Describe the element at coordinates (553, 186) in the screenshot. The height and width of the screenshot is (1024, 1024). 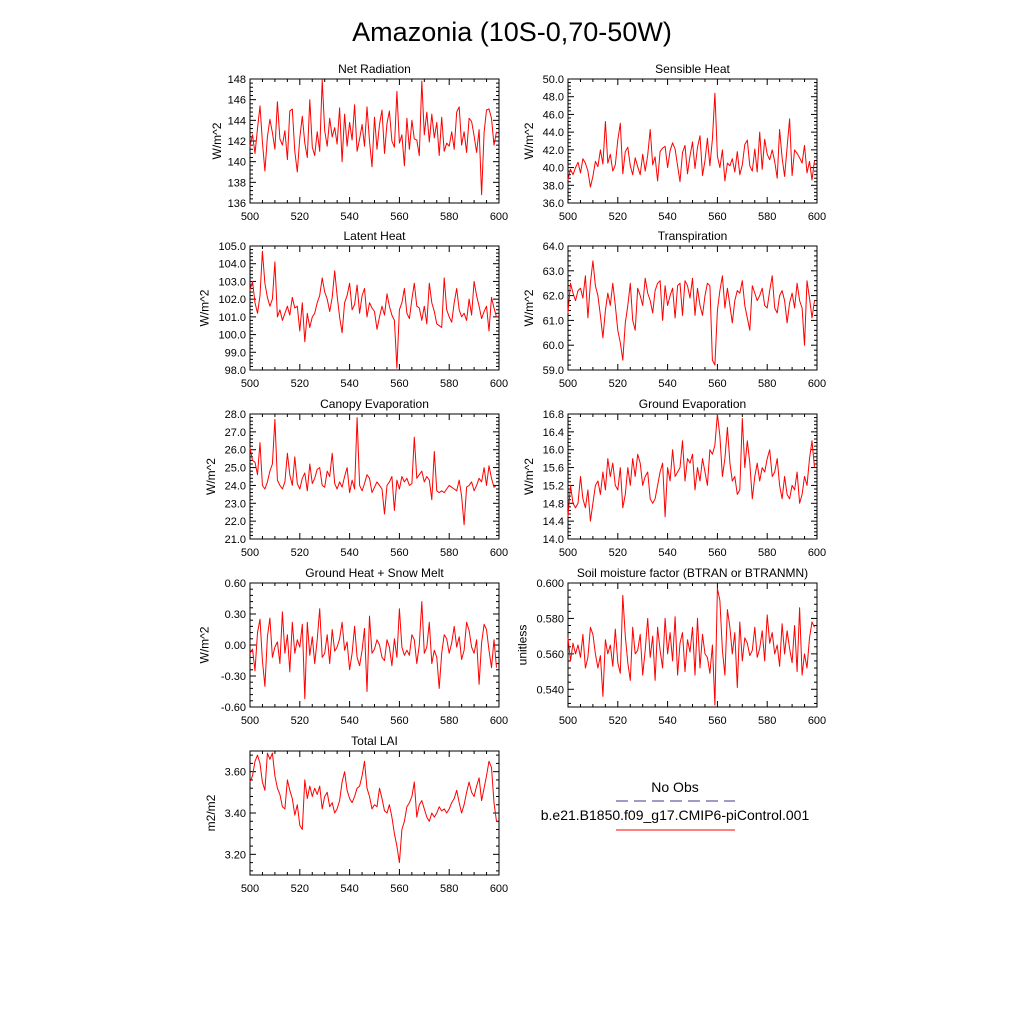
I see `y-tick-label: 38.0` at that location.